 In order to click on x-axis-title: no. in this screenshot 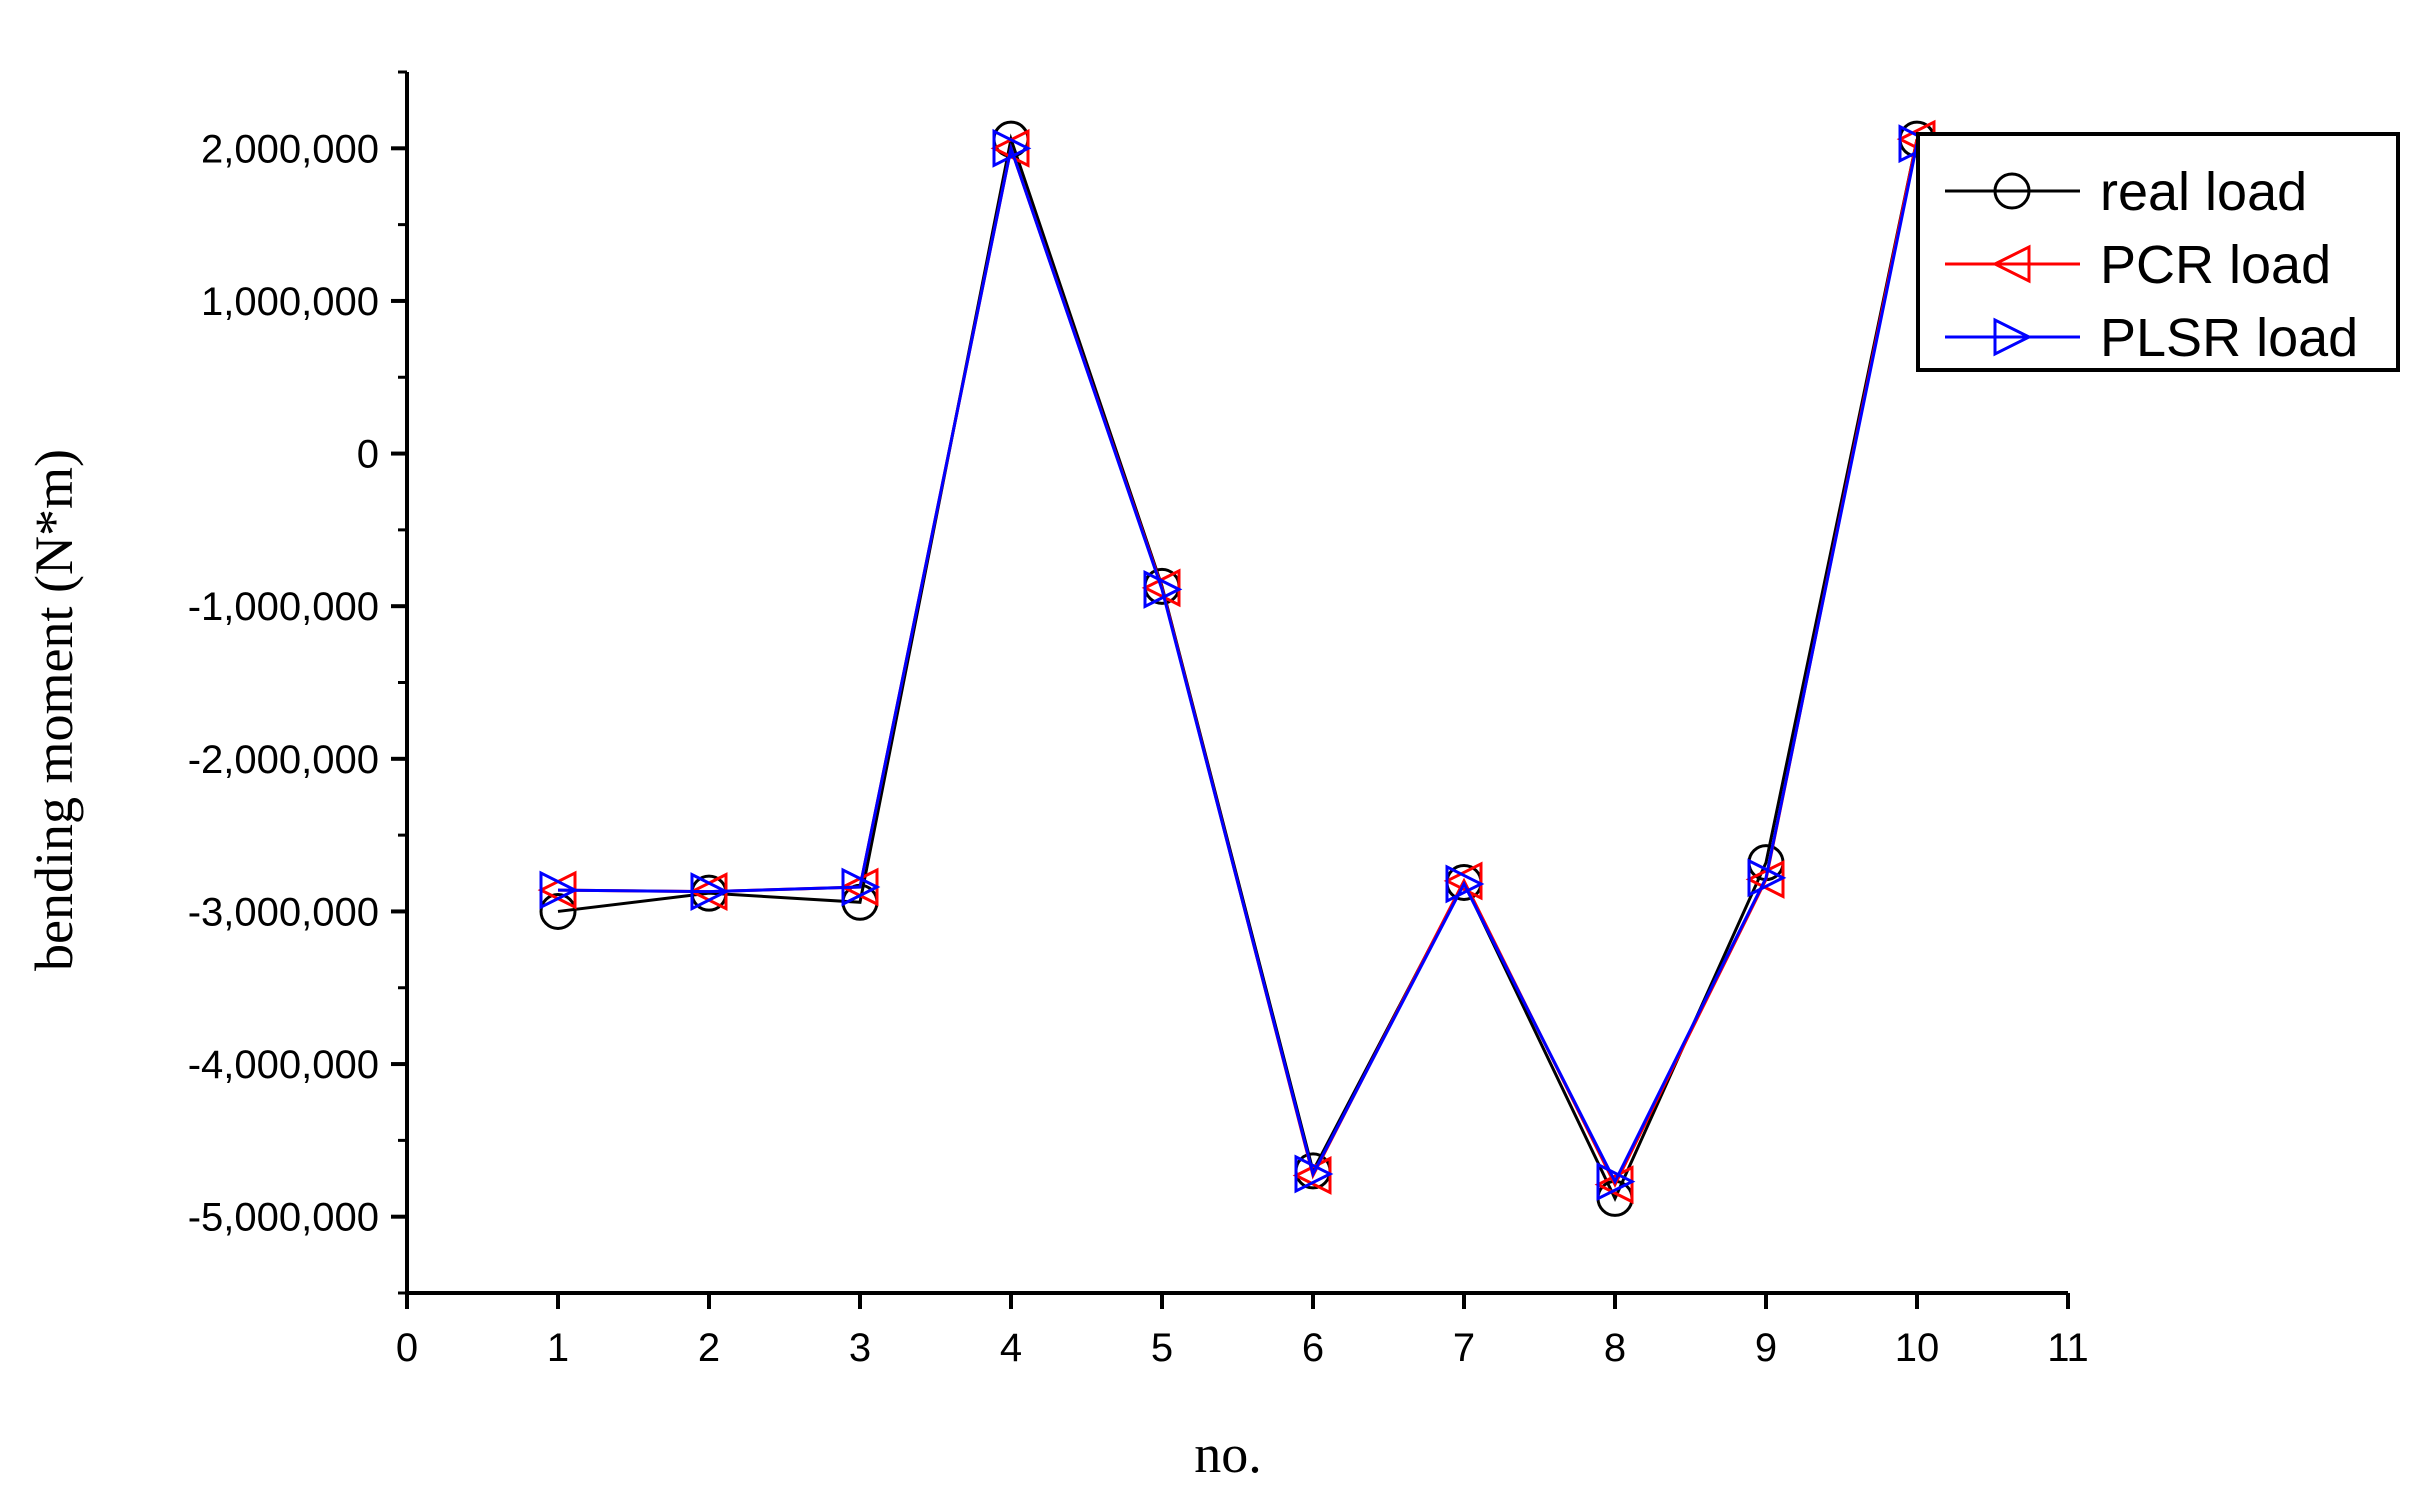, I will do `click(1228, 1454)`.